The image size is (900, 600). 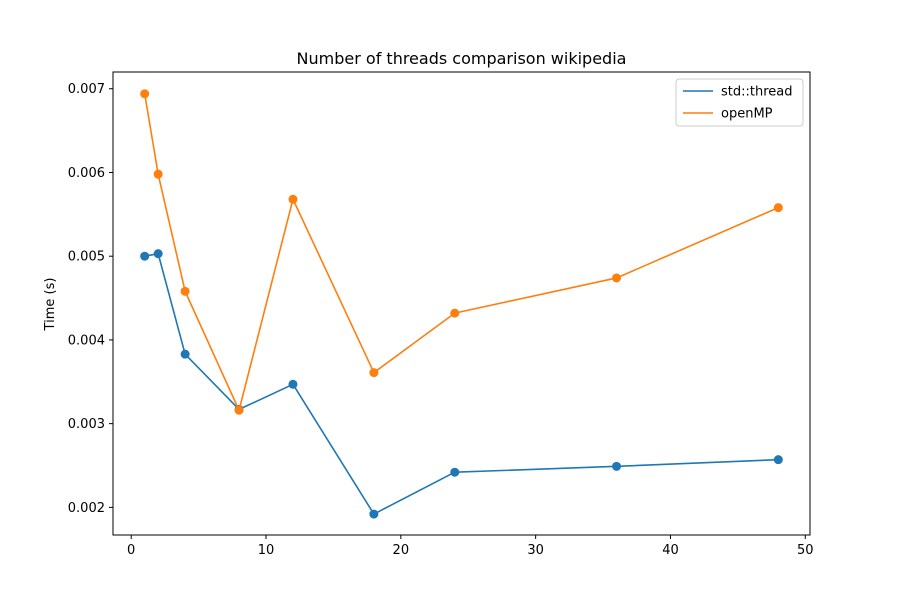 I want to click on chart-title: Number of threads comparison wikipedia, so click(x=462, y=58).